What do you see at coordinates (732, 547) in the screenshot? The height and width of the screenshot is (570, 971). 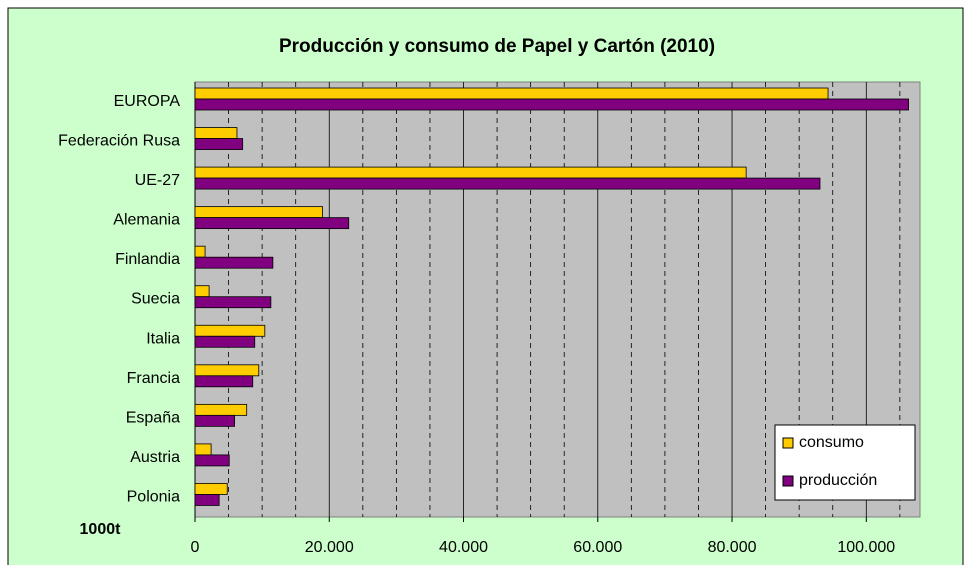 I see `x-tick-label: 80.000` at bounding box center [732, 547].